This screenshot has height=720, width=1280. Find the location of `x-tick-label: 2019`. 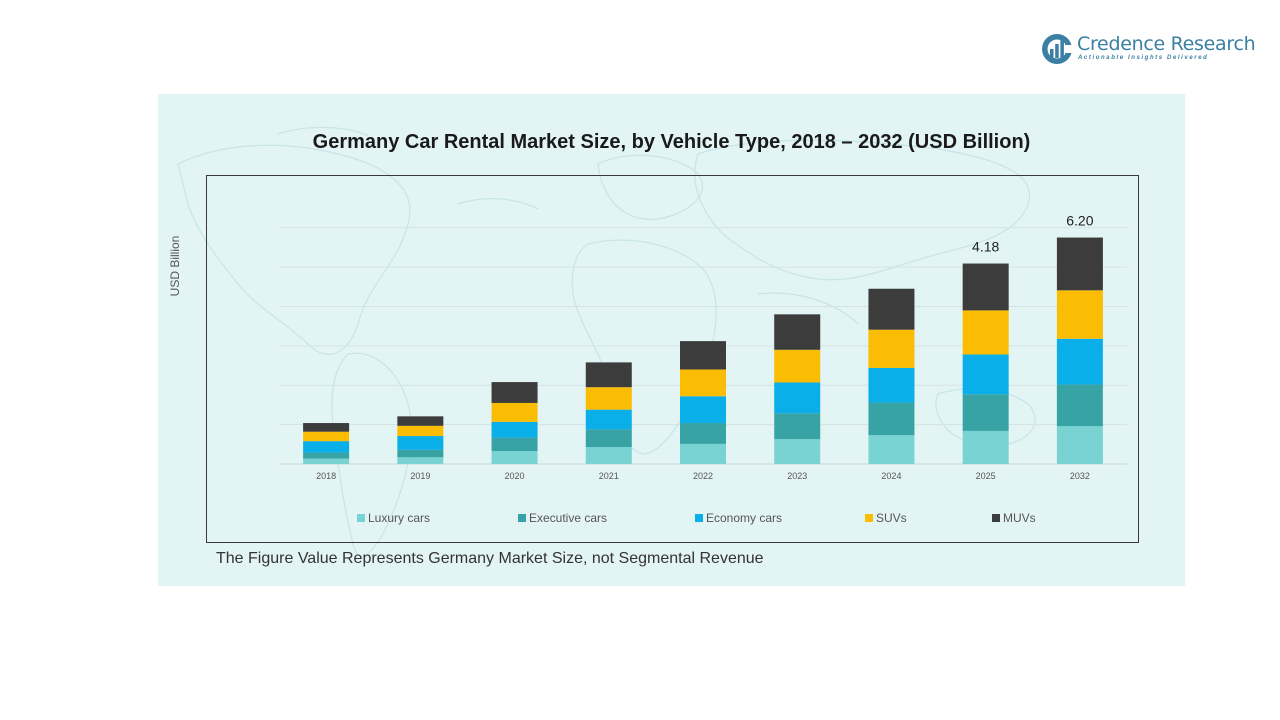

x-tick-label: 2019 is located at coordinates (420, 476).